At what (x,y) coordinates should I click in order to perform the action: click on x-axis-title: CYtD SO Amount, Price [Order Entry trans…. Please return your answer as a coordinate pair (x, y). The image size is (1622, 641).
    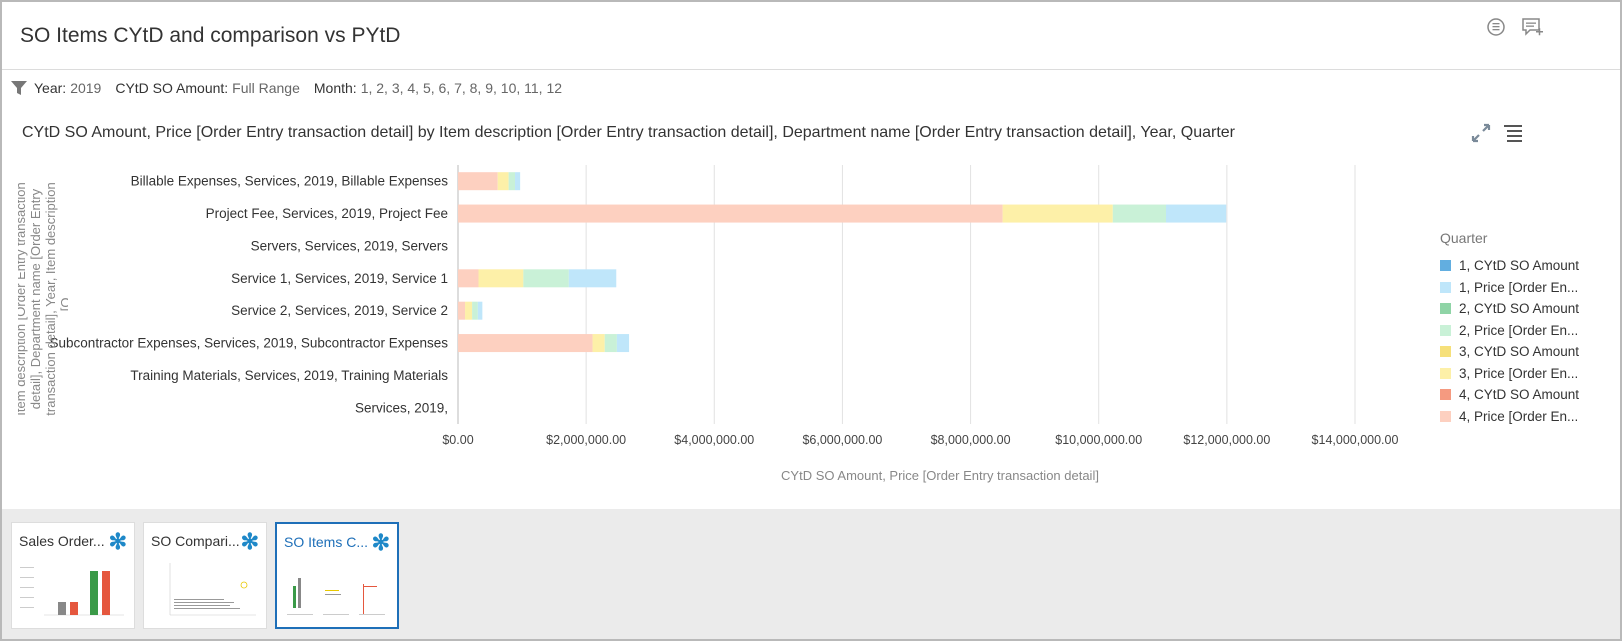
    Looking at the image, I should click on (940, 475).